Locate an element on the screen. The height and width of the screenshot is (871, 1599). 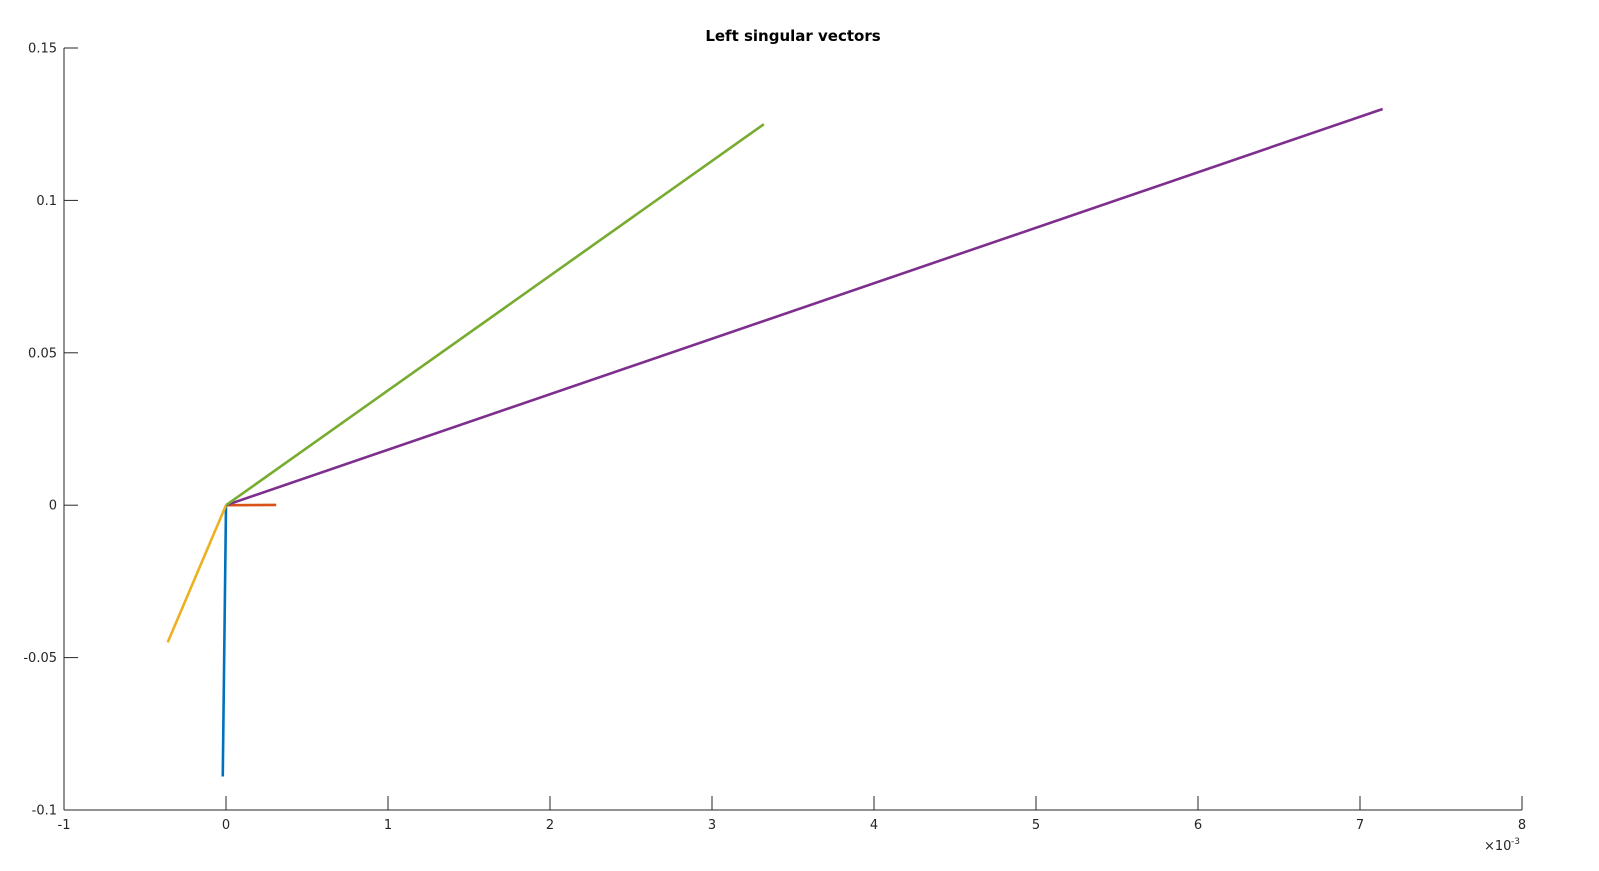
x-tick-label: 4 is located at coordinates (874, 825).